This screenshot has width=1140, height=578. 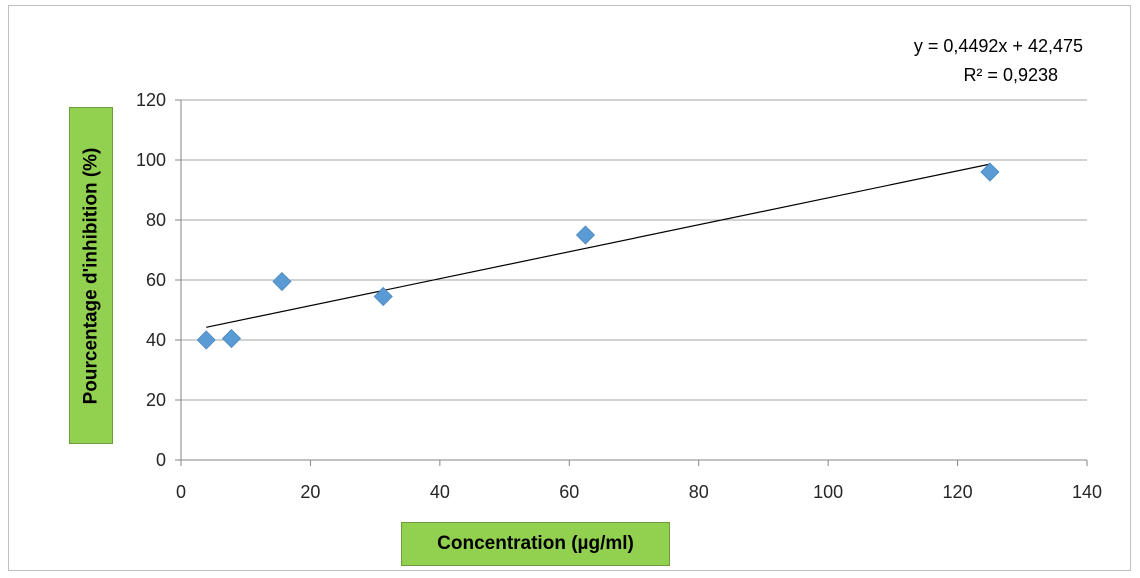 I want to click on x-axis-title: Concentration (µg/ml), so click(x=535, y=544).